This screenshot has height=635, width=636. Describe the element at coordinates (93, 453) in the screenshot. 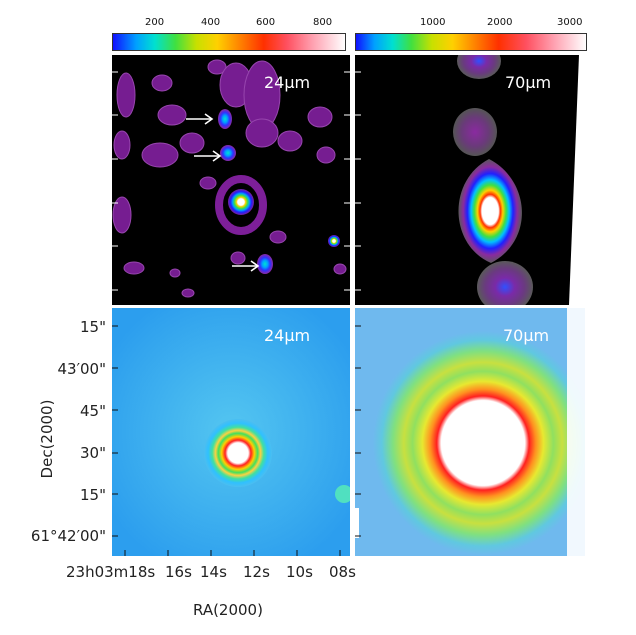

I see `dec-tick-label: 30"` at that location.